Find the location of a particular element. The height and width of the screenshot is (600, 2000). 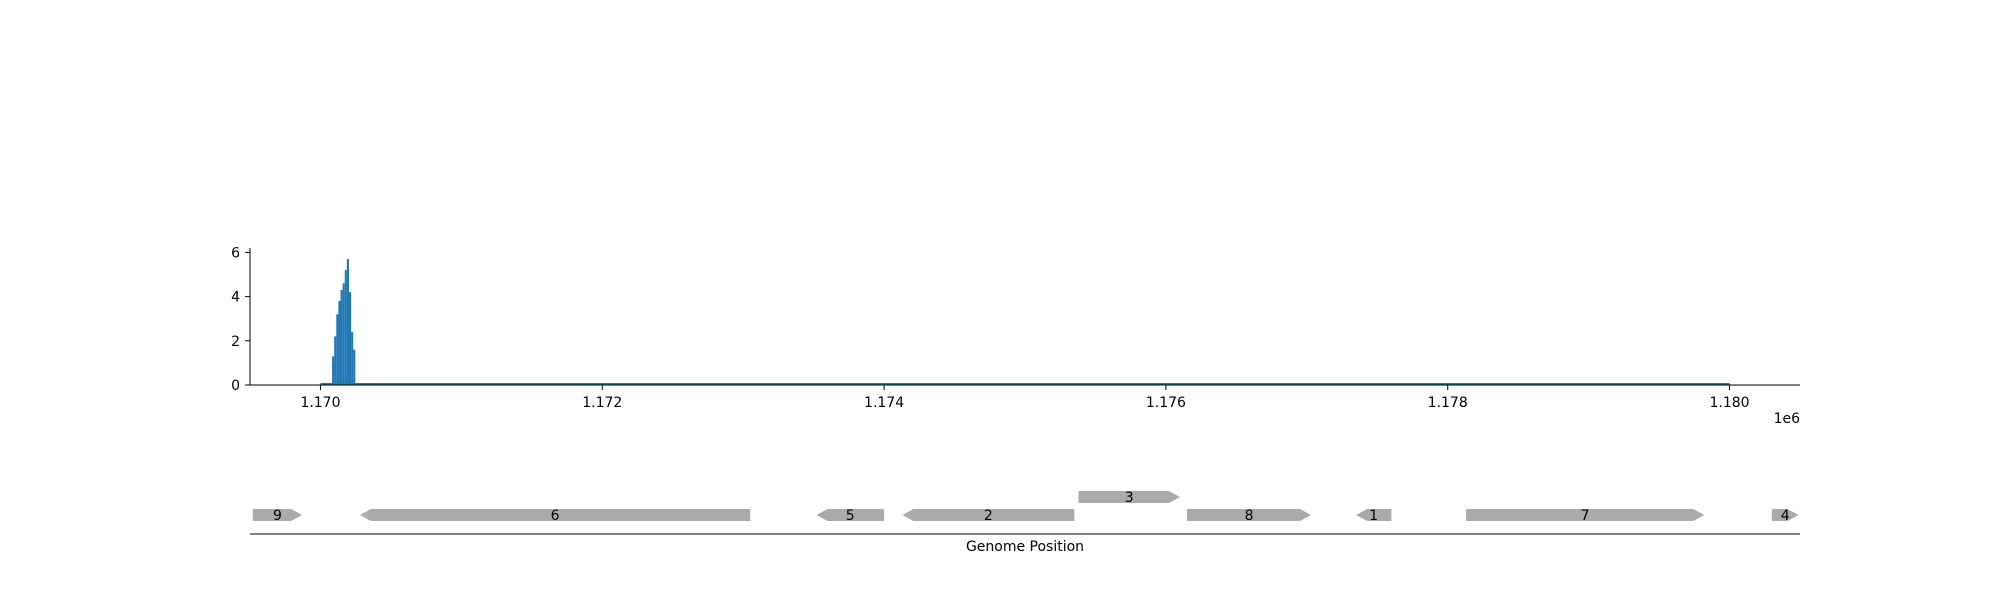

x-tick-label: 1.178 is located at coordinates (1448, 403).